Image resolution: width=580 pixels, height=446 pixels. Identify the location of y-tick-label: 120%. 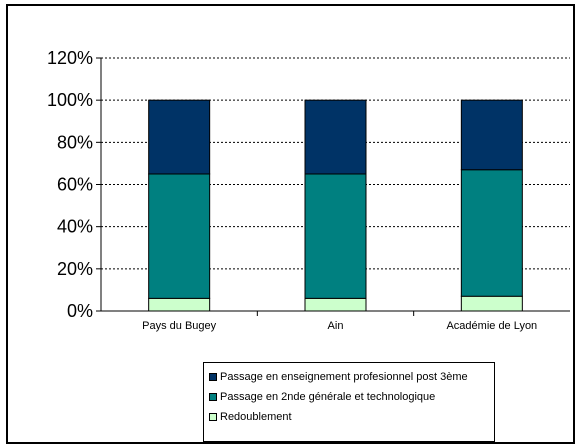
(70, 58).